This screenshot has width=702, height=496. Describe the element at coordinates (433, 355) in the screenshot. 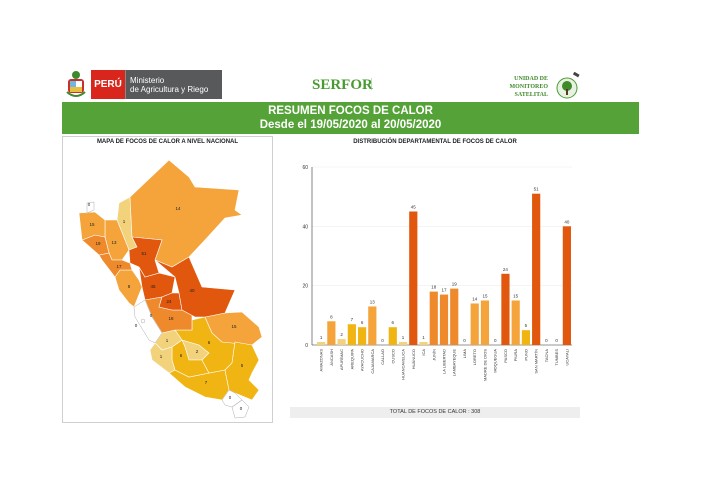

I see `x-tick-label: JUNÍN` at that location.